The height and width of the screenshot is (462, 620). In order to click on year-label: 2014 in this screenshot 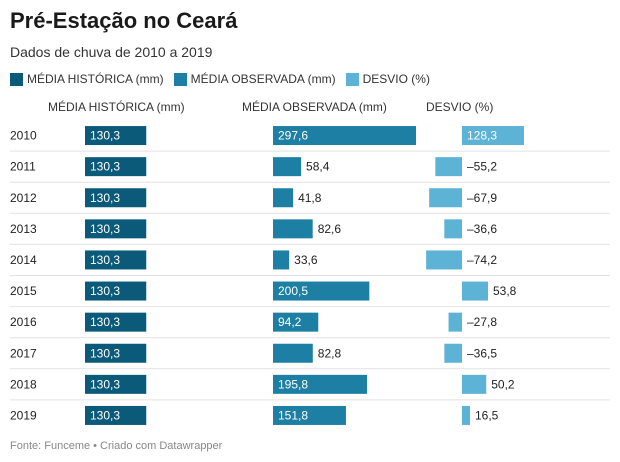, I will do `click(23, 260)`.